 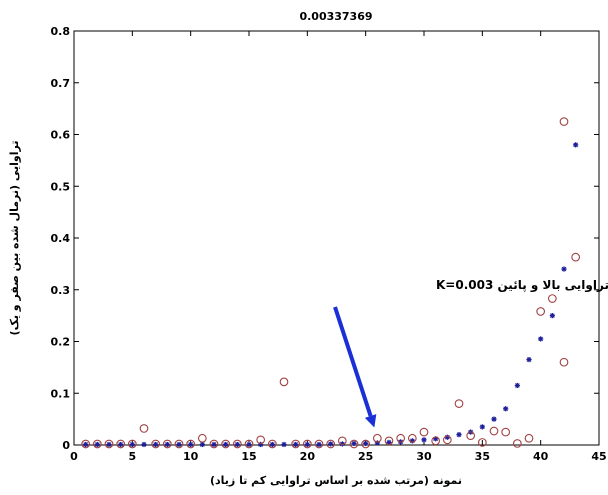 I want to click on annotation-arrowhead, so click(x=370, y=421).